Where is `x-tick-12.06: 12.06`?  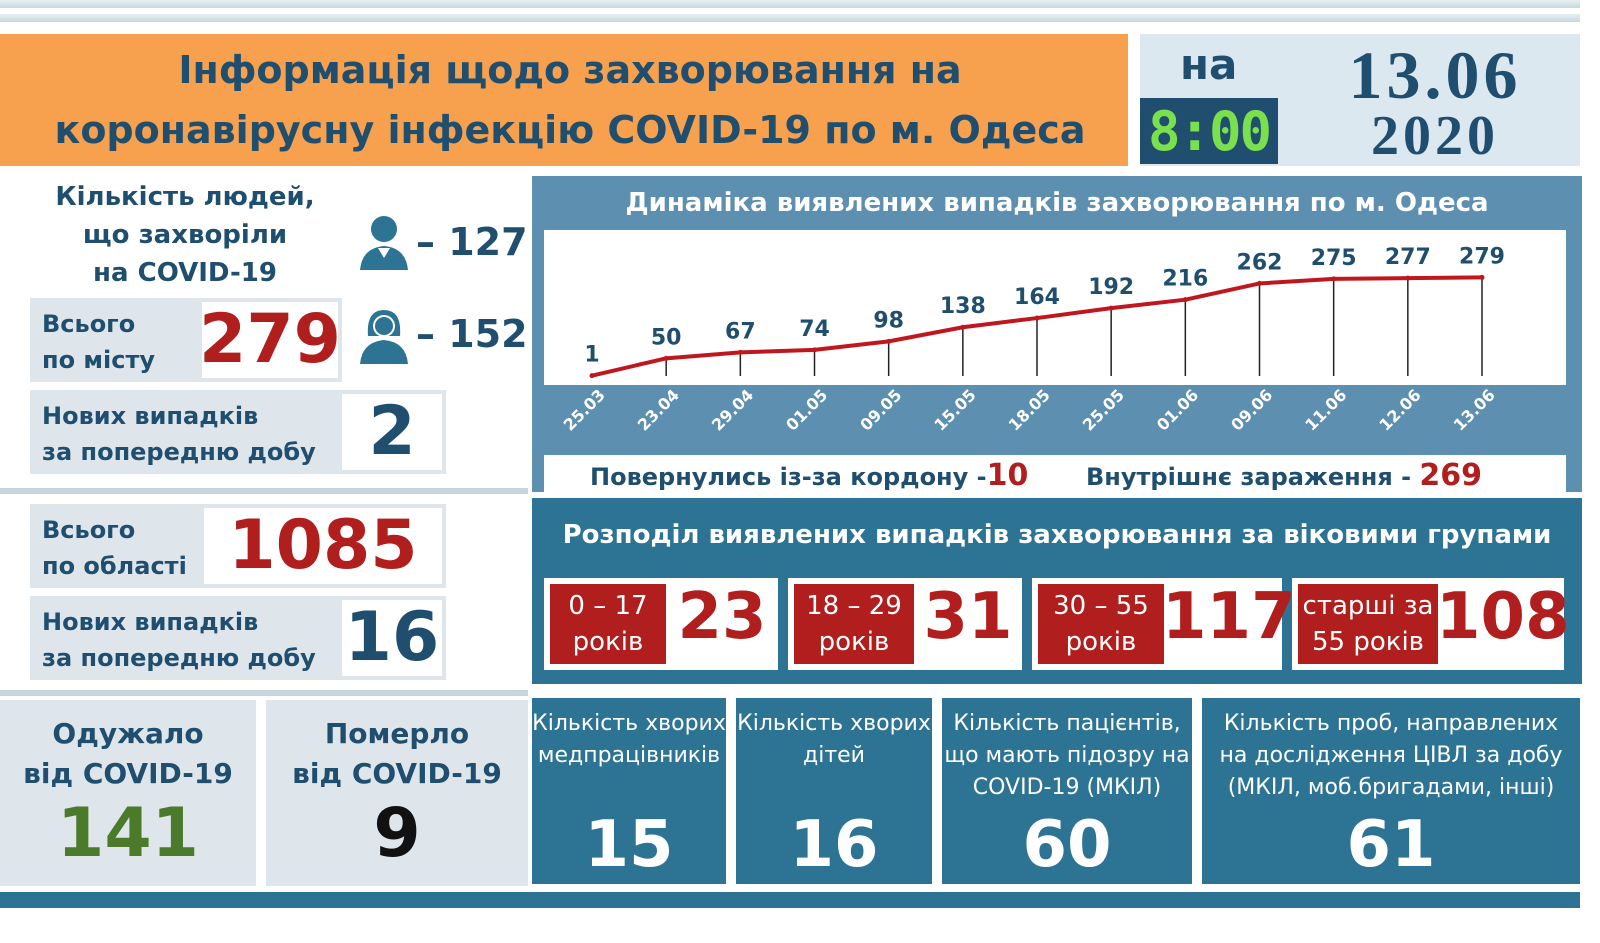
x-tick-12.06: 12.06 is located at coordinates (1399, 409).